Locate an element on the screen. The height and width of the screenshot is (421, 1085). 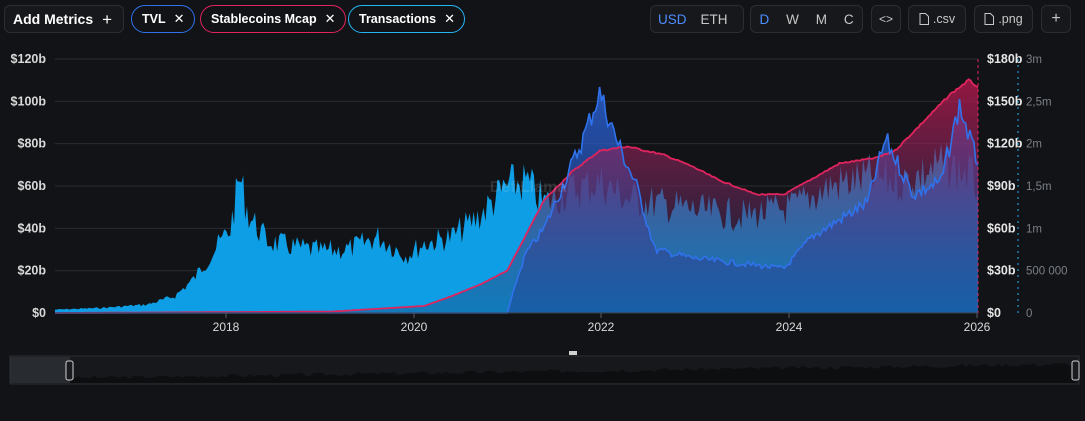
y-tick-label-tvl: $80b is located at coordinates (32, 144).